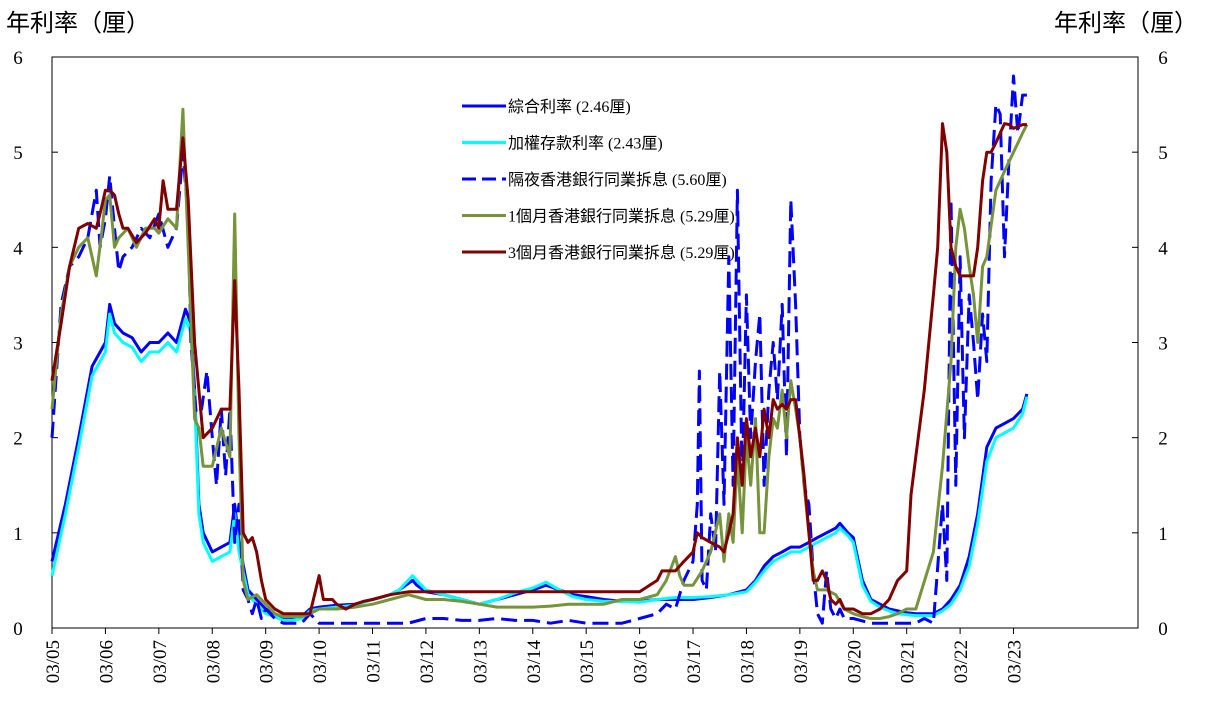  What do you see at coordinates (18, 248) in the screenshot?
I see `y-tick-label-left: 4` at bounding box center [18, 248].